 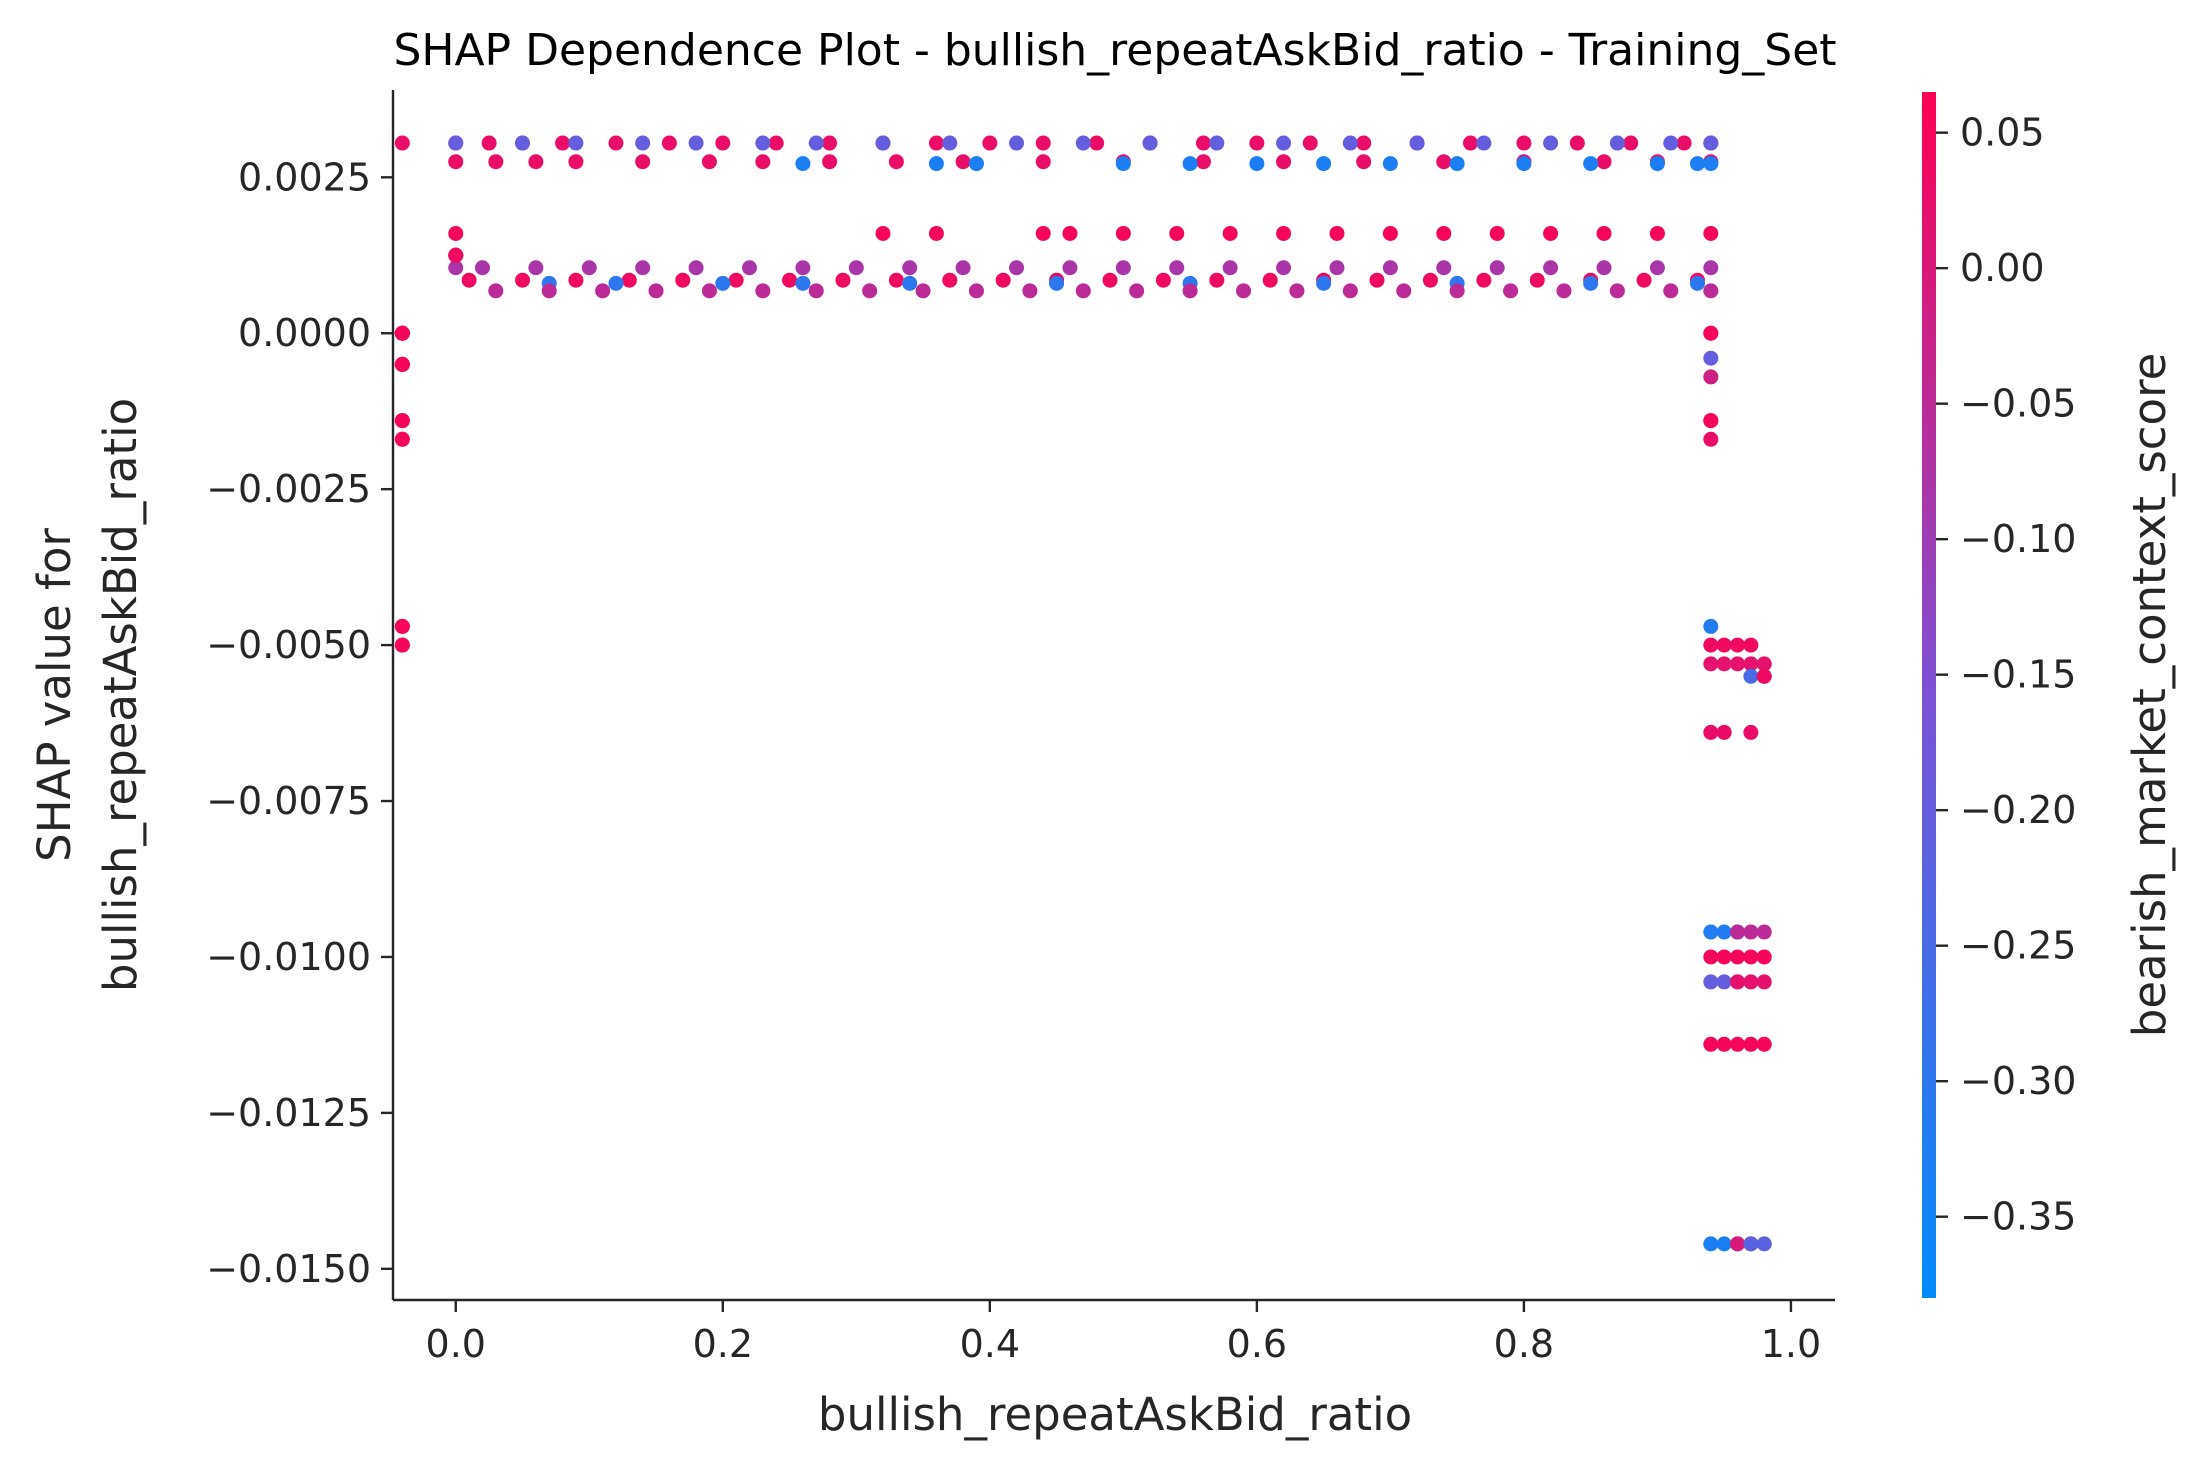 What do you see at coordinates (2018, 1081) in the screenshot?
I see `colorbar-tick-label: −0.30` at bounding box center [2018, 1081].